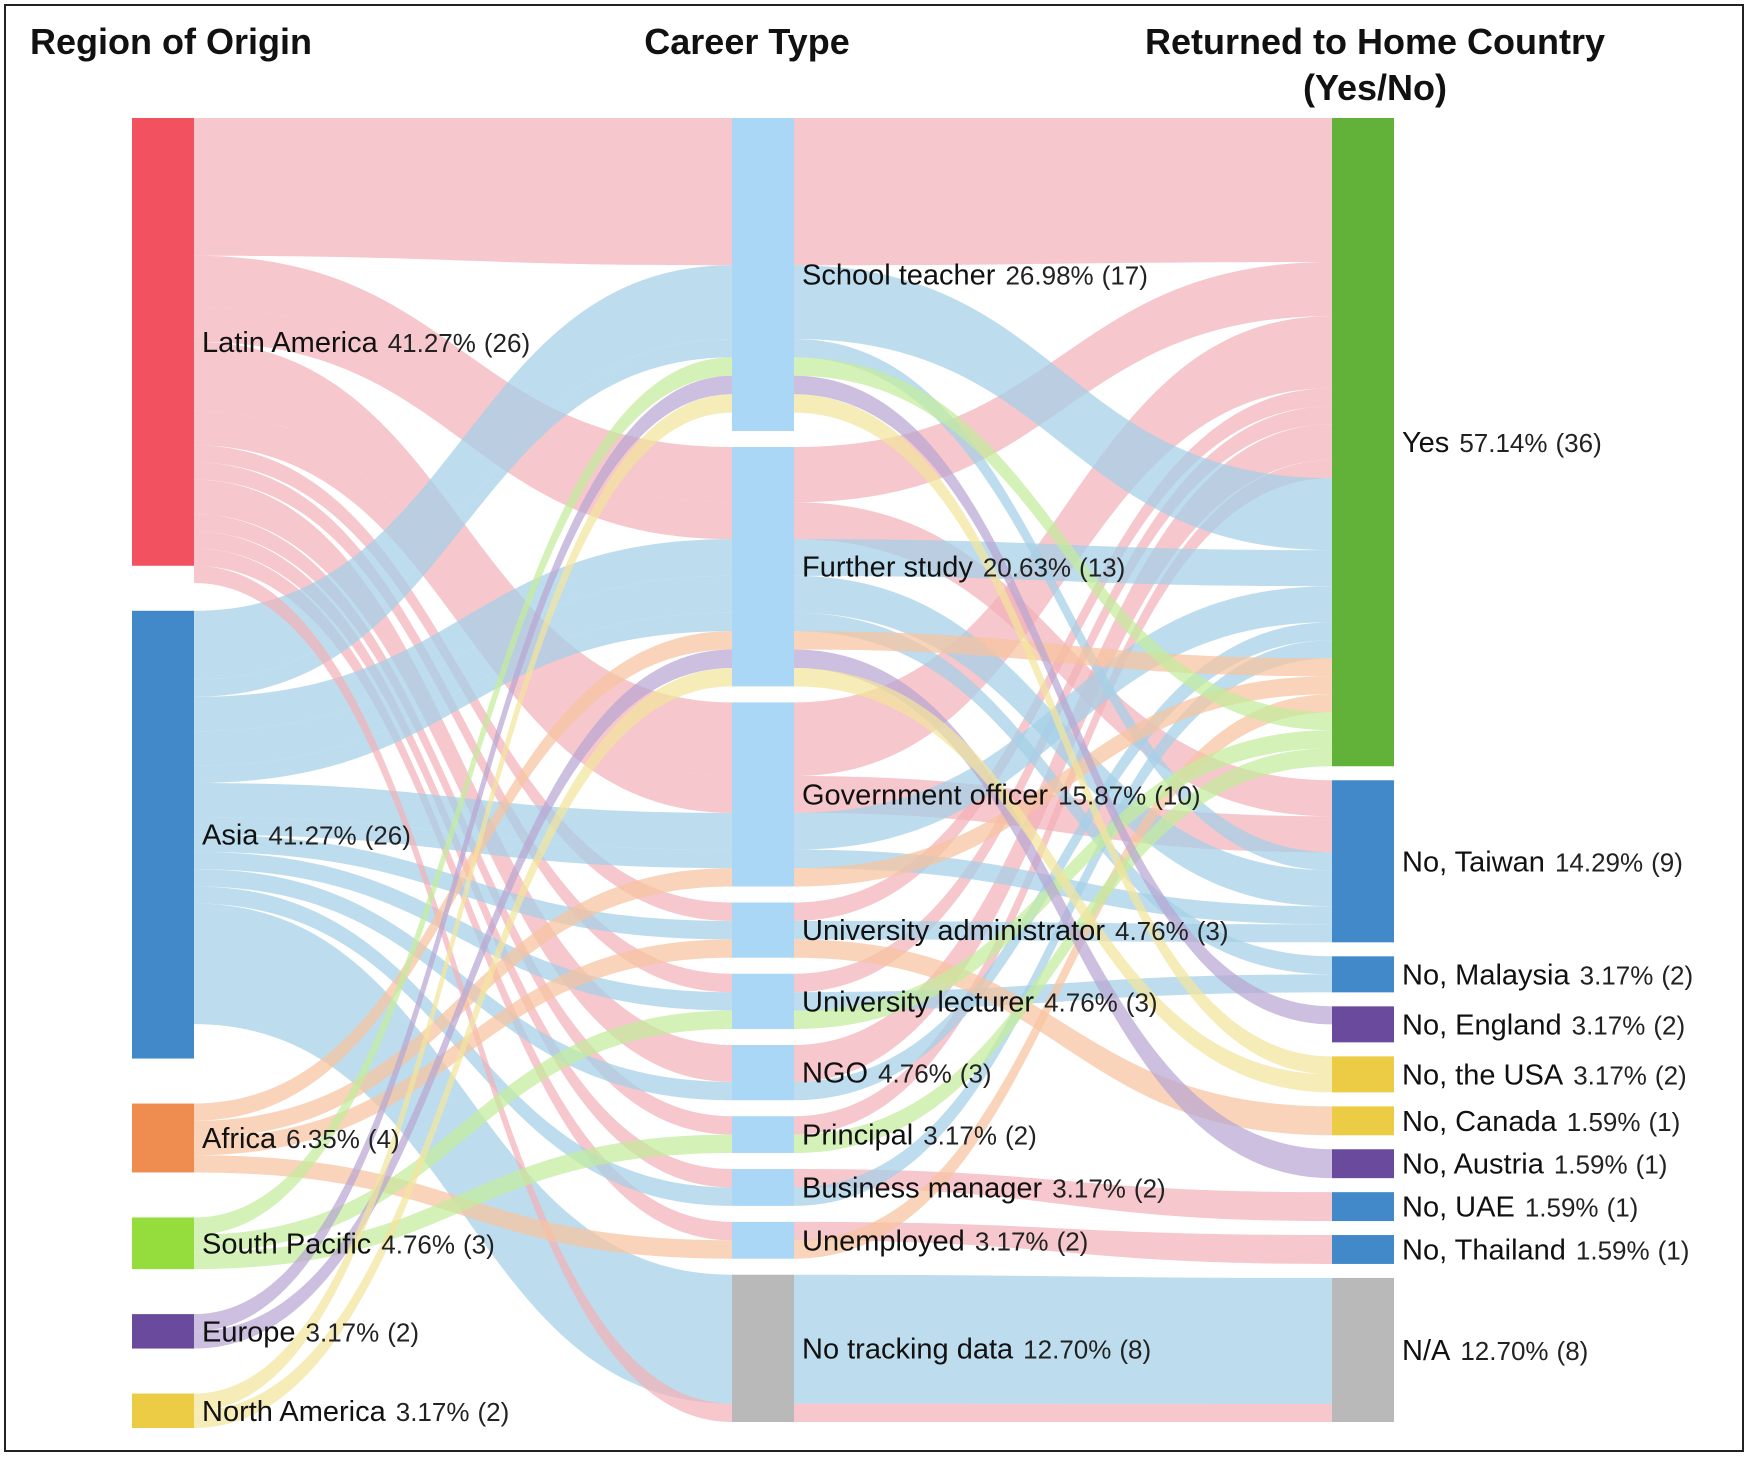 This screenshot has height=1458, width=1750. Describe the element at coordinates (1480, 1122) in the screenshot. I see `label-canada-name: No, Canada` at that location.